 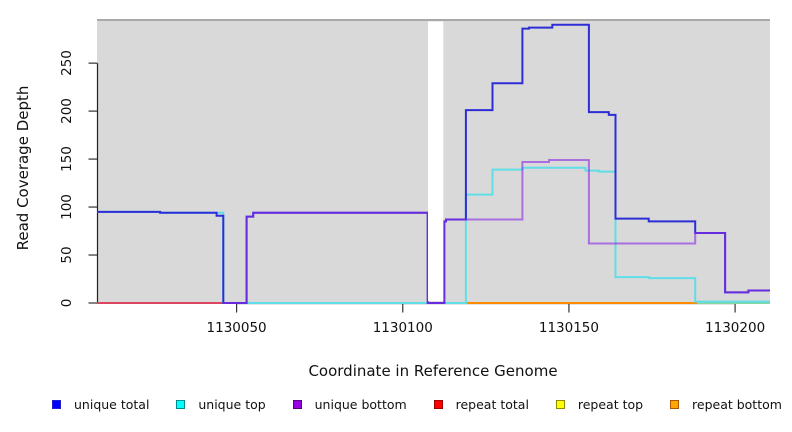 I want to click on x-axis-title: Coordinate in Reference Genome, so click(x=433, y=371).